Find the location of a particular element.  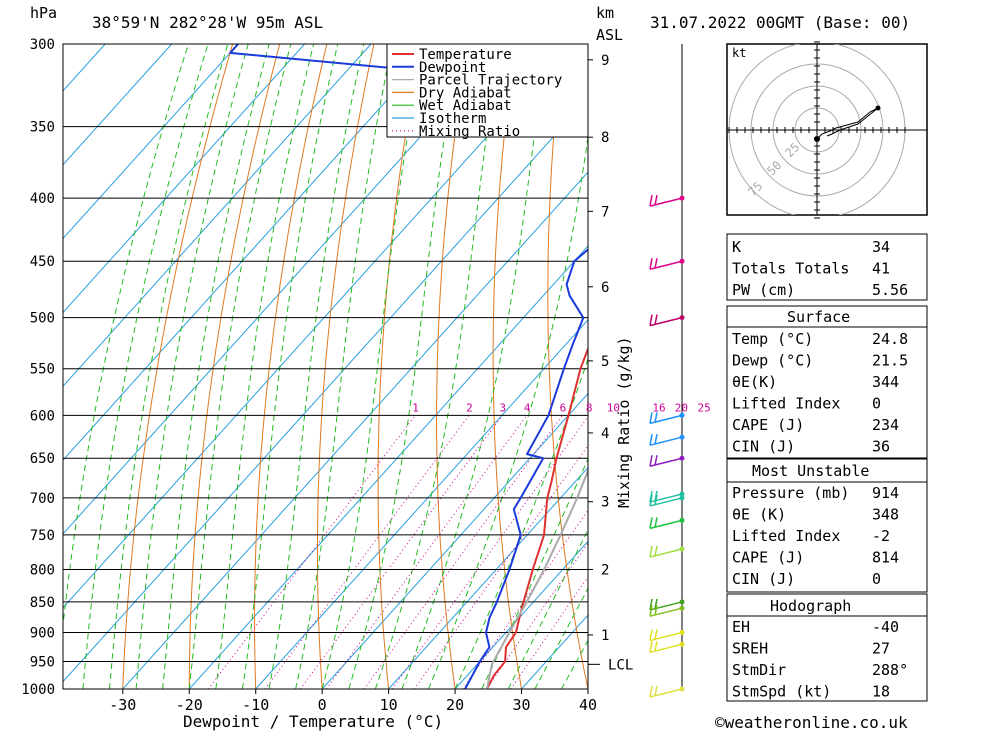

storm-motion-marker is located at coordinates (817, 139).